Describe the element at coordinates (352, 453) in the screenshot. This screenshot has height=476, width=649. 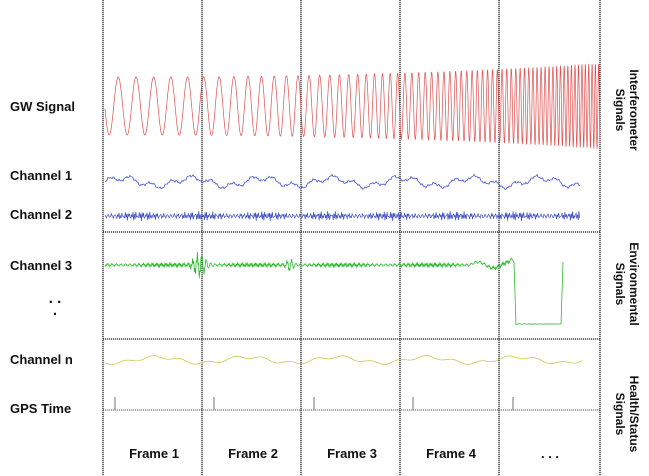
I see `frame-3-label: Frame 3` at that location.